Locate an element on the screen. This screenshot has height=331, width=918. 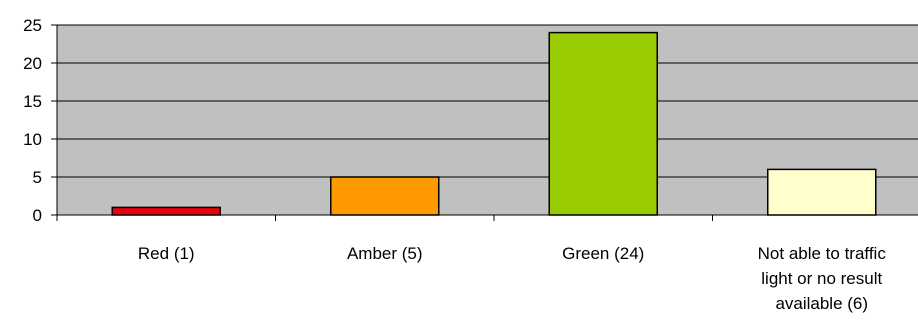
category-label: Red (1) is located at coordinates (166, 253).